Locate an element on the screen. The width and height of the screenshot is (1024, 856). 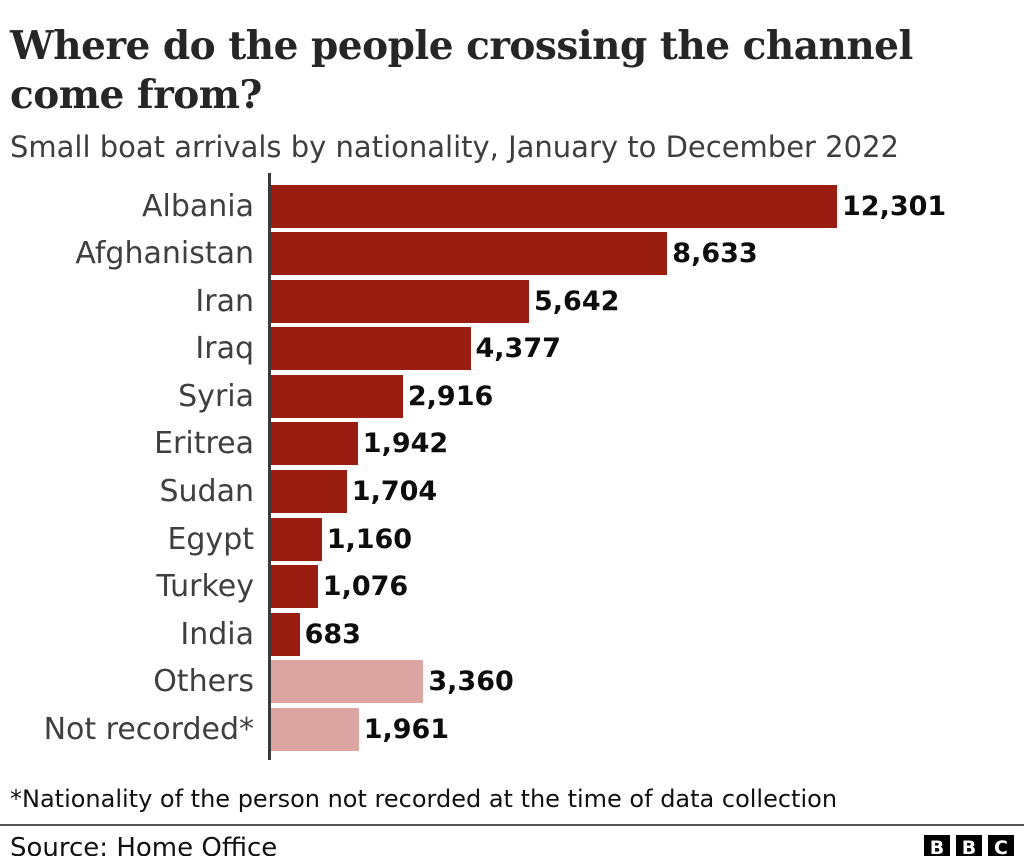
bar-track: 12,301 is located at coordinates (641, 206).